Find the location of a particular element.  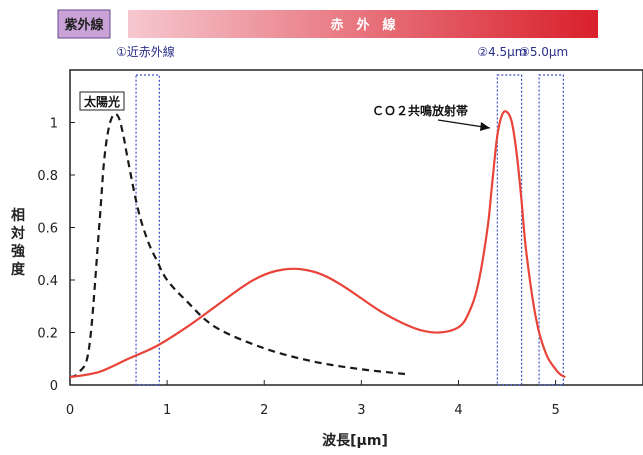

y-tick-label: 0.4 is located at coordinates (47, 281).